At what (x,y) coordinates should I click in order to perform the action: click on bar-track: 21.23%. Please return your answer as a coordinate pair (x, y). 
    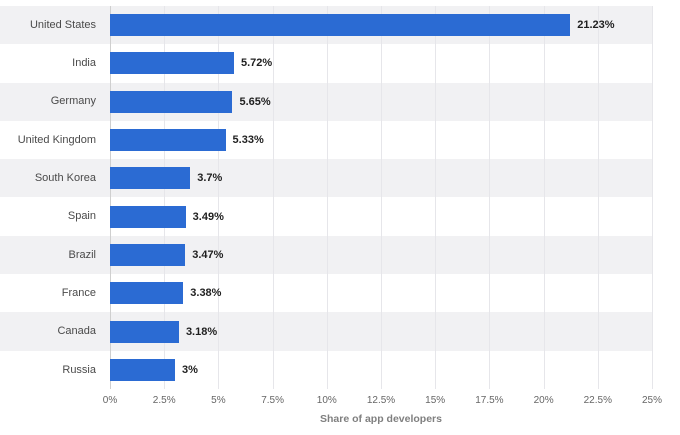
    Looking at the image, I should click on (381, 25).